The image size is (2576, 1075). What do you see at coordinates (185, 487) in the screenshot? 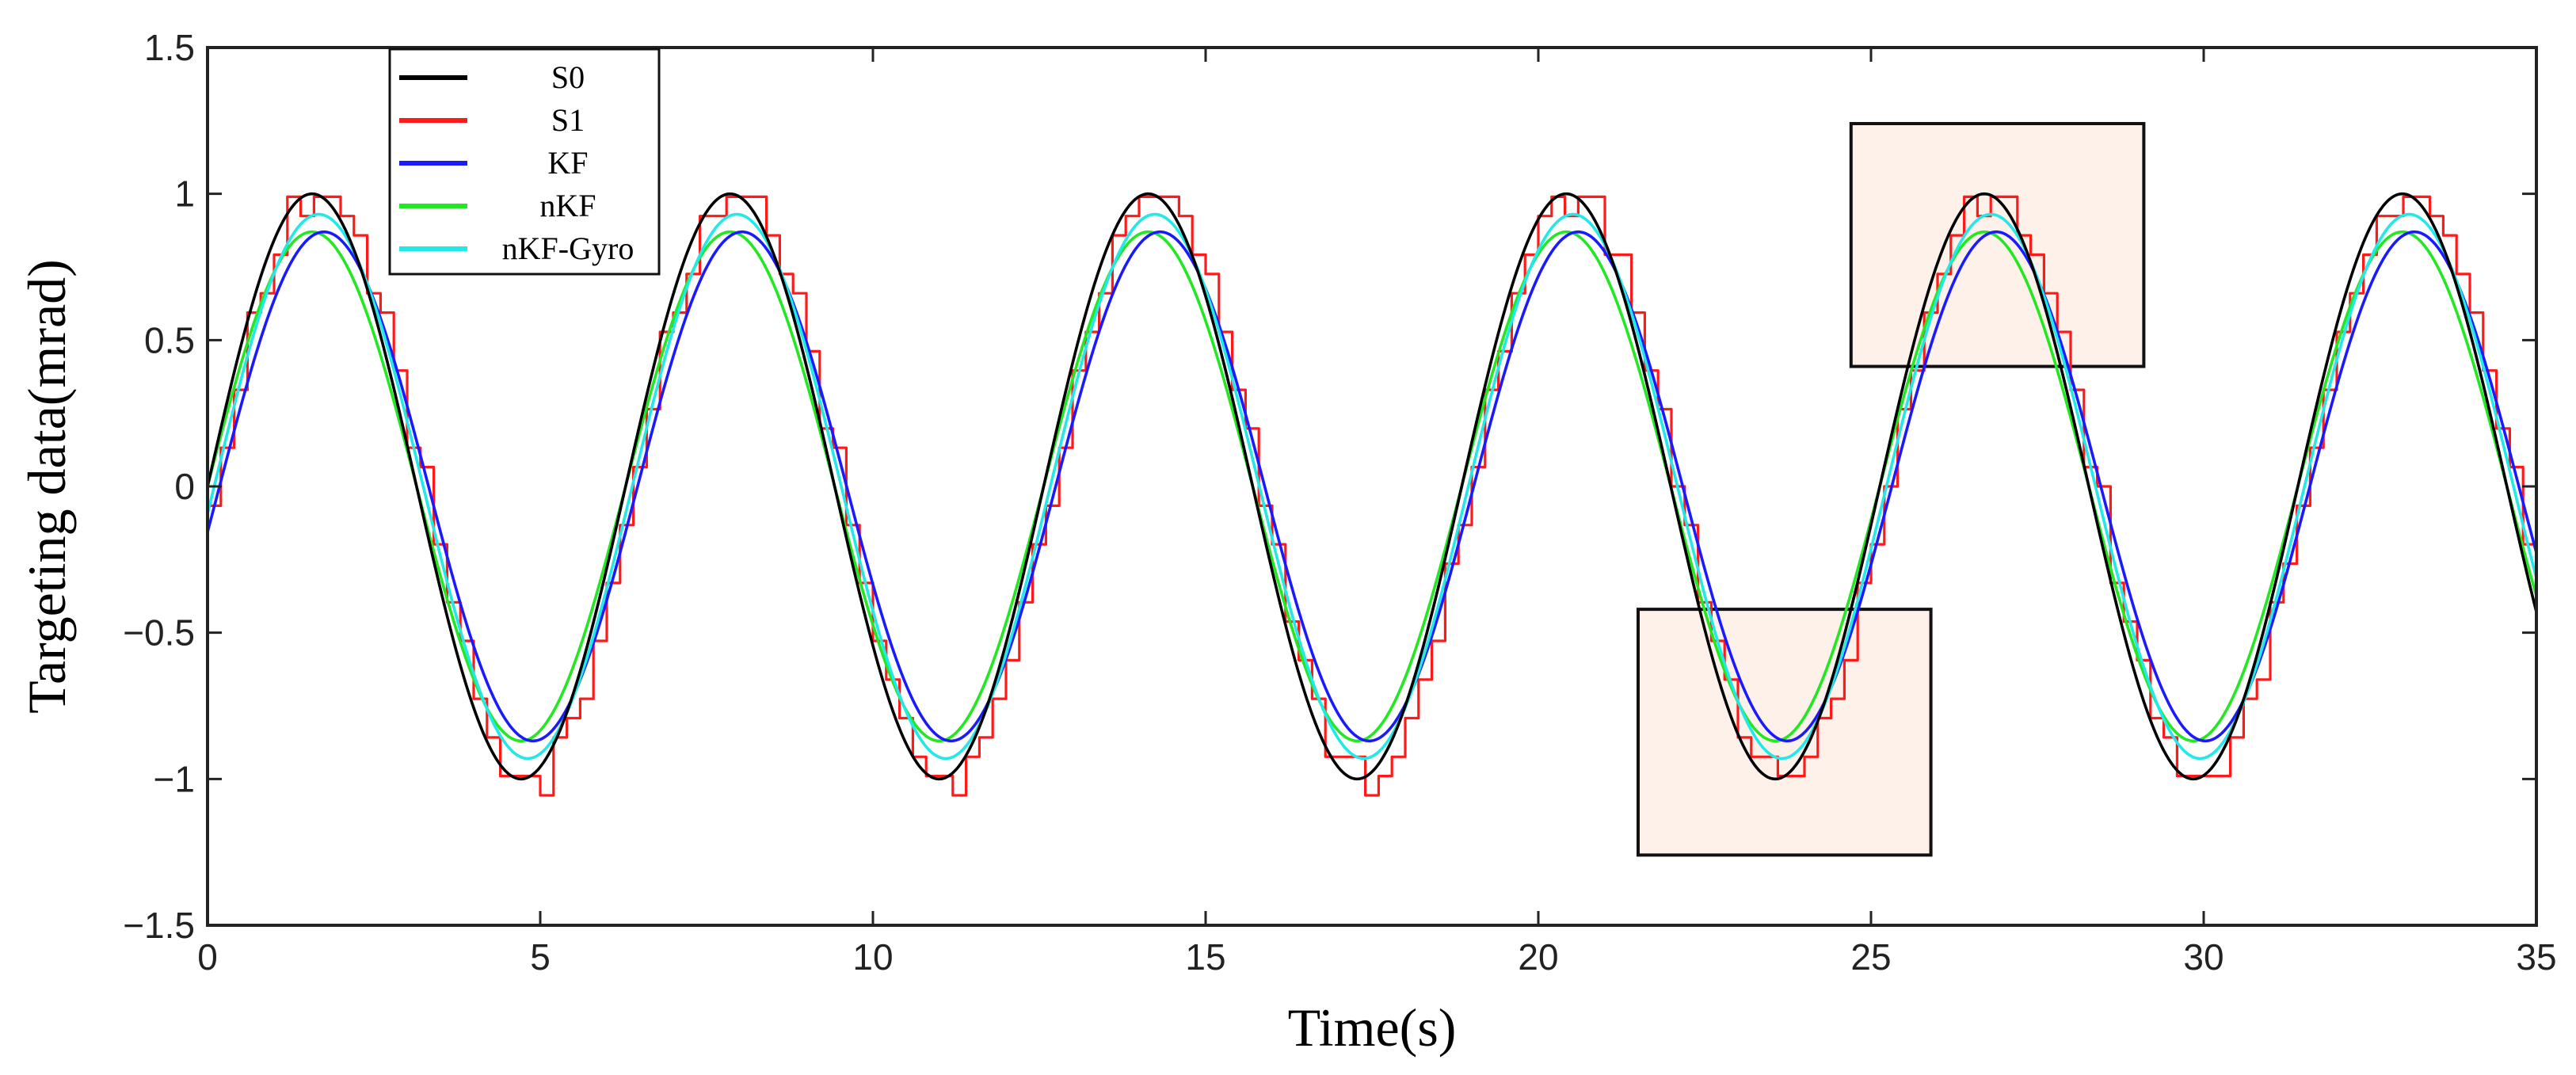
I see `y-tick-label: 0` at bounding box center [185, 487].